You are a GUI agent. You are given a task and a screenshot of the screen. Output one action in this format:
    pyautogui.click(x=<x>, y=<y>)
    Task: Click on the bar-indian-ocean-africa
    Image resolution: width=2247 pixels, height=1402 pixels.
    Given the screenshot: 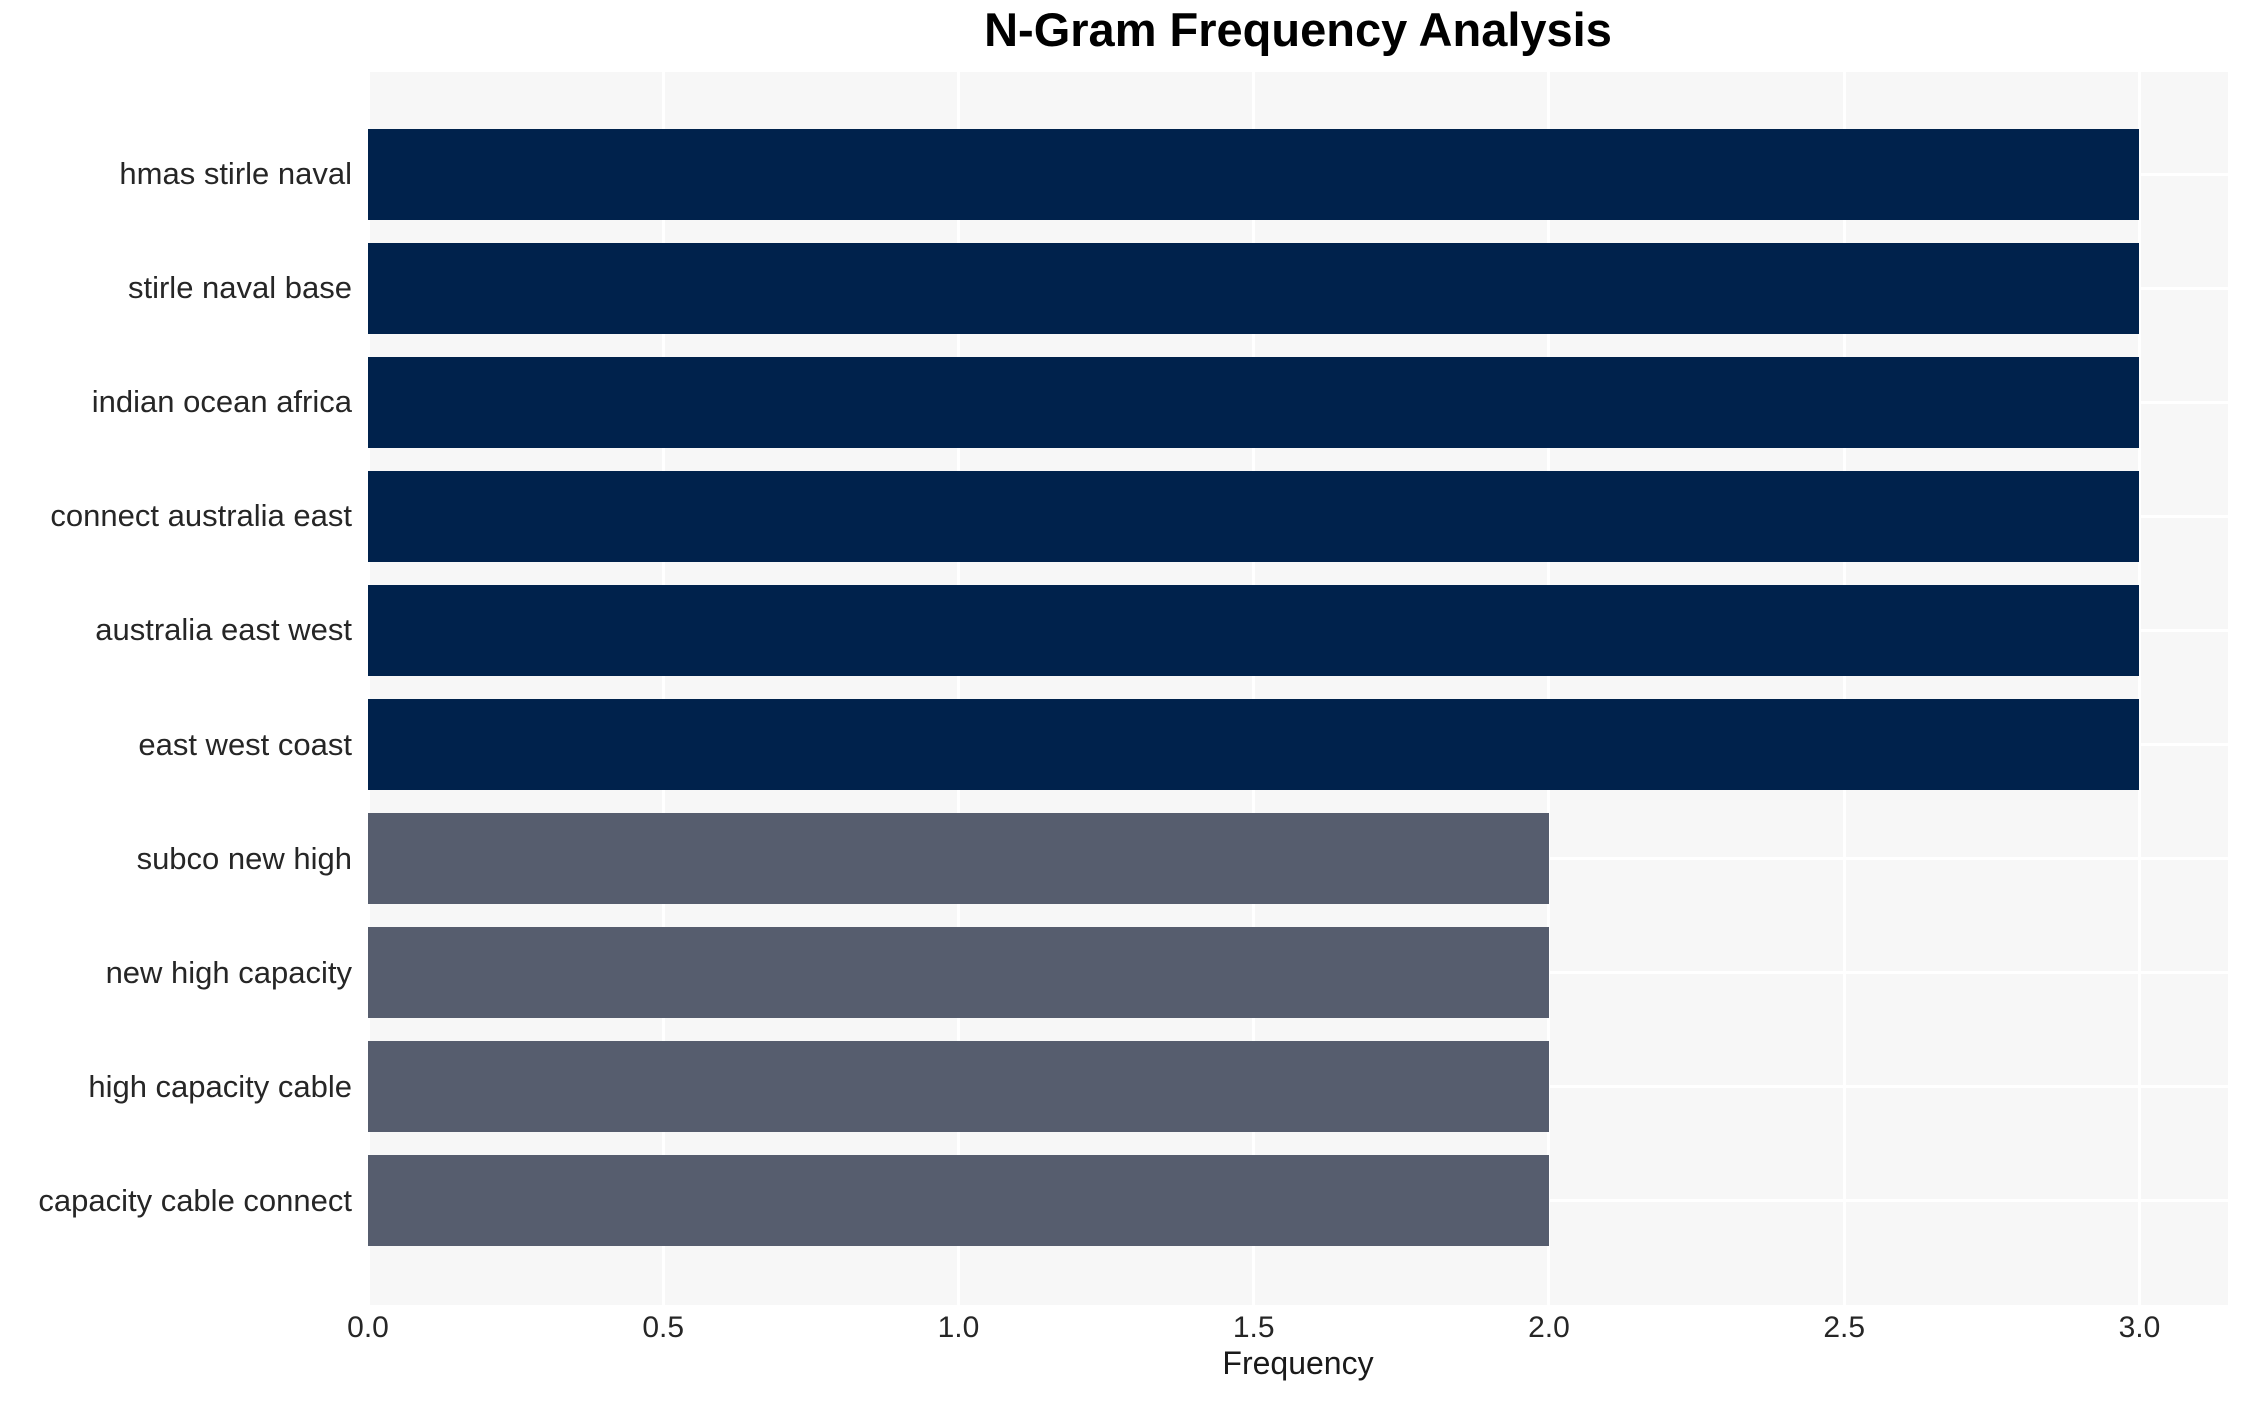 What is the action you would take?
    pyautogui.click(x=1254, y=402)
    